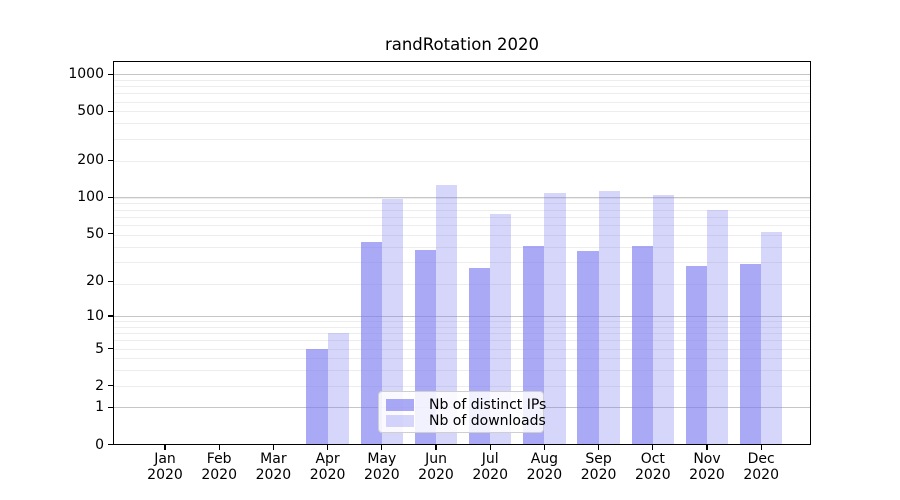  I want to click on y-tick-label: 0, so click(99, 444).